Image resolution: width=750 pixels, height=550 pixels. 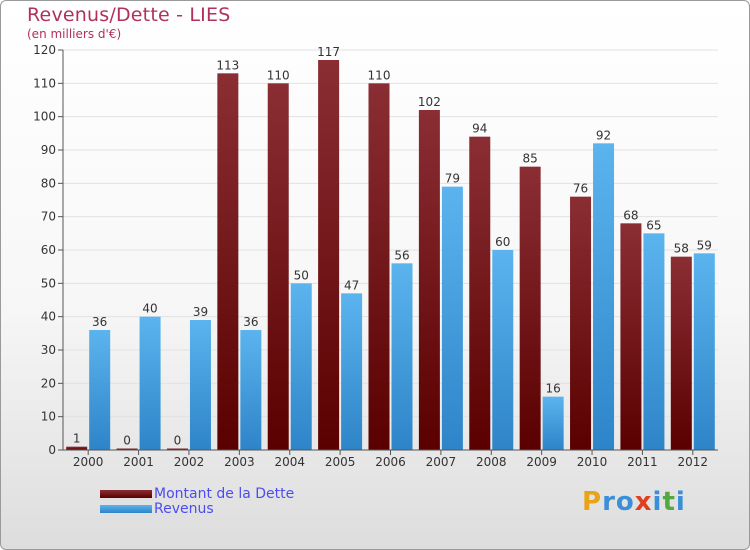 I want to click on x-tick-label: 2012, so click(x=693, y=462).